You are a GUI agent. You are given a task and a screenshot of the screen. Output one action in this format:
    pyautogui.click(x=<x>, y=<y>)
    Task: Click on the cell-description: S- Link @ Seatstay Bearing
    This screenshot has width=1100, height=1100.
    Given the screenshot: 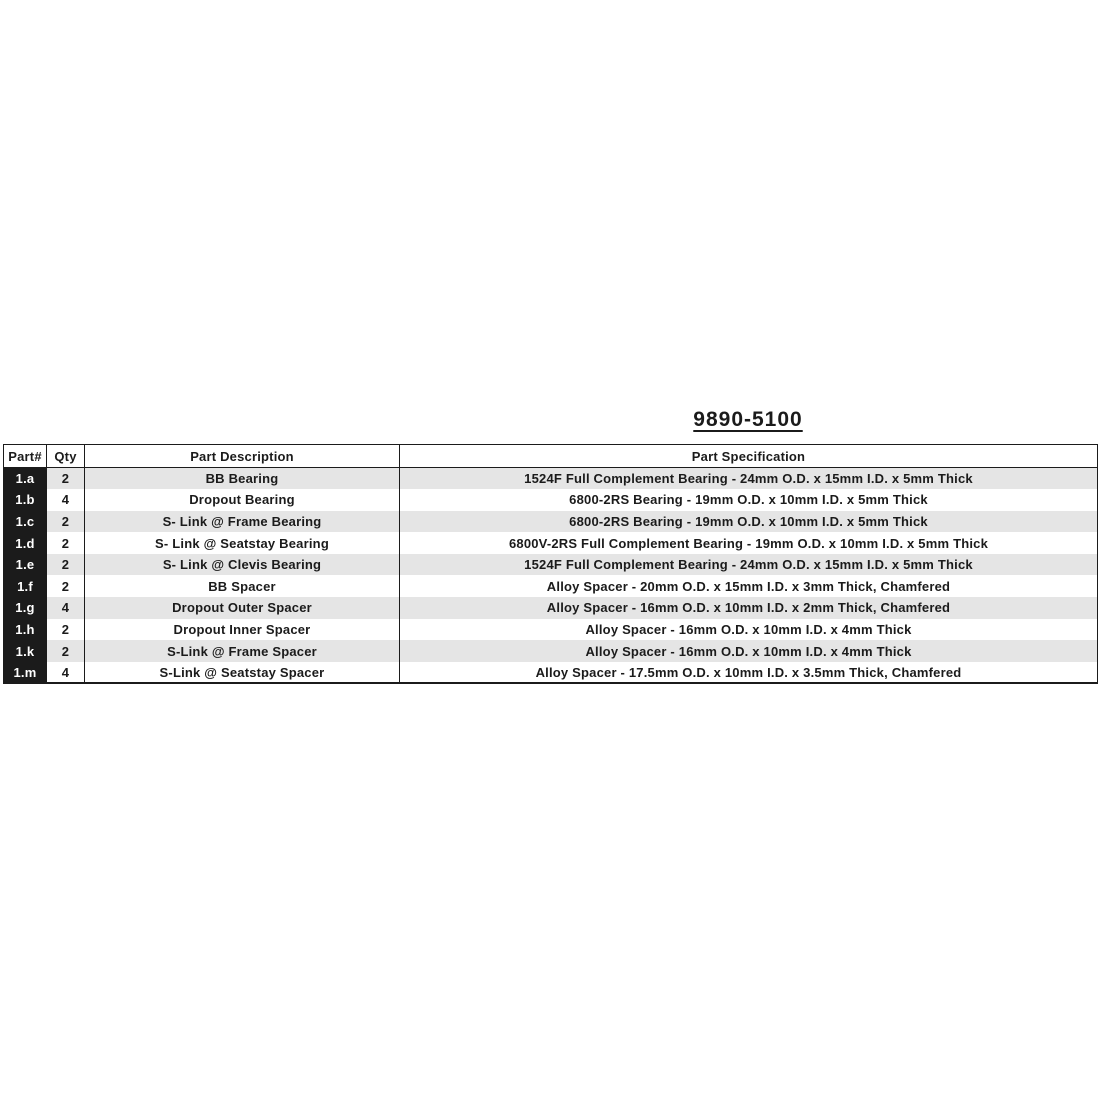 What is the action you would take?
    pyautogui.click(x=242, y=543)
    